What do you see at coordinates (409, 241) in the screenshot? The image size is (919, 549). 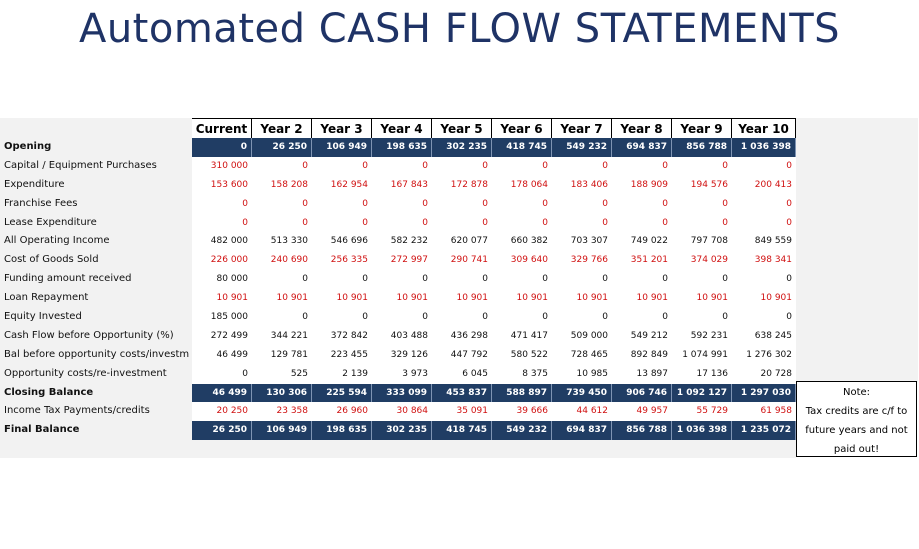 I see `table-cell: 582 232` at bounding box center [409, 241].